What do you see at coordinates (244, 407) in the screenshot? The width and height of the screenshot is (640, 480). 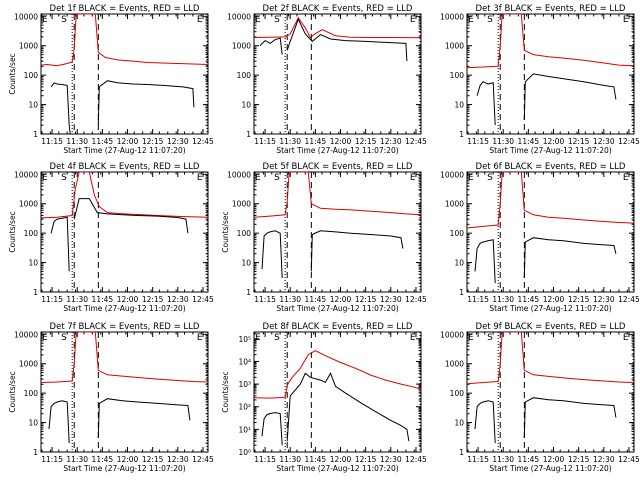 I see `y-tick-label: 10²` at bounding box center [244, 407].